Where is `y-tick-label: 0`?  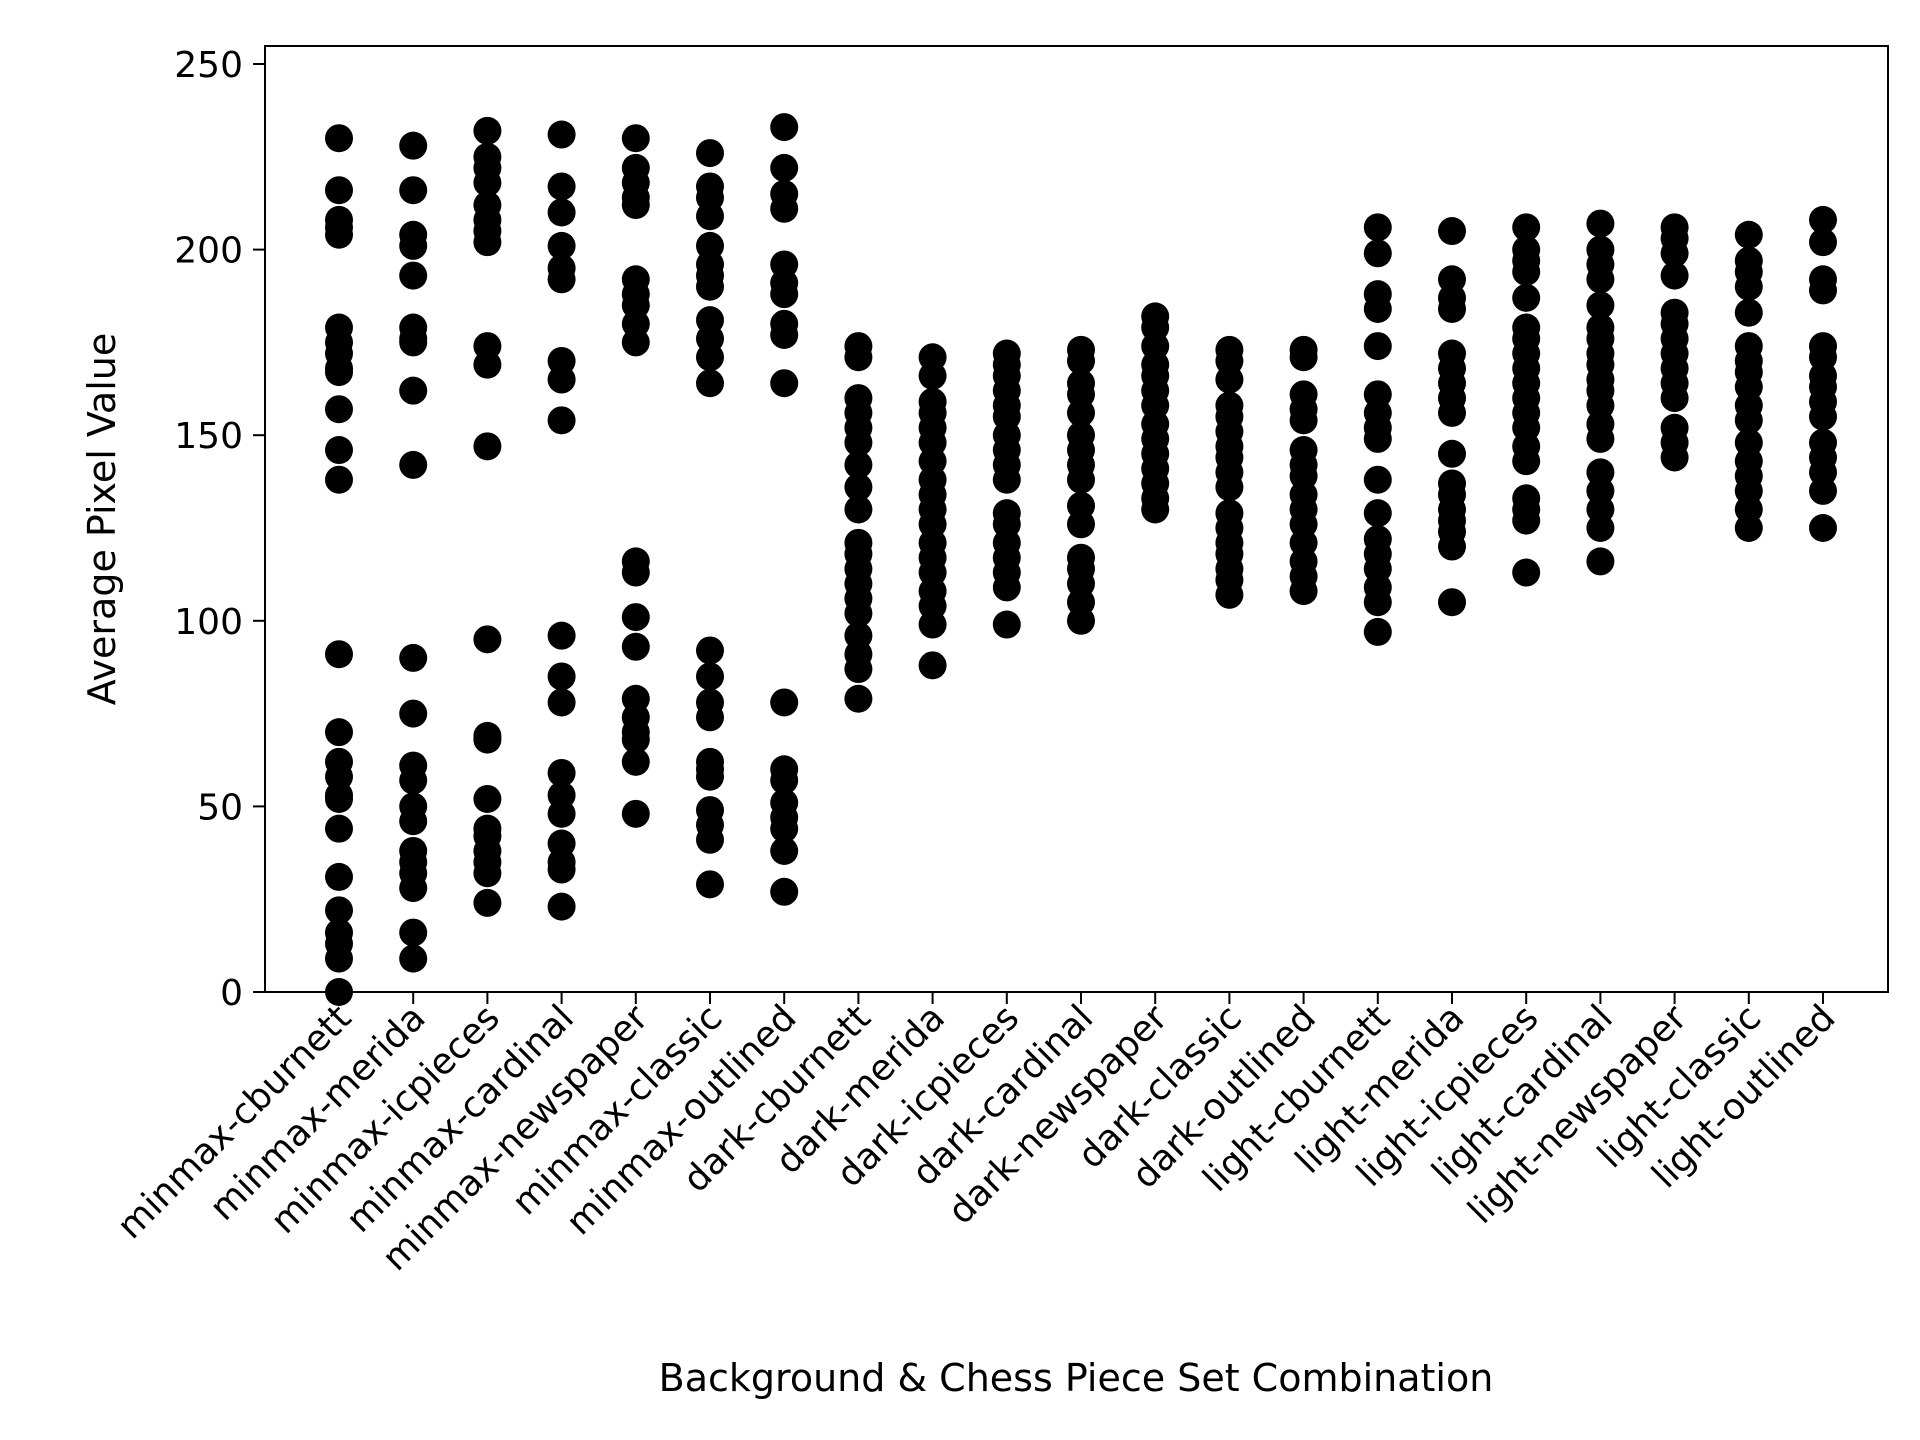
y-tick-label: 0 is located at coordinates (231, 993).